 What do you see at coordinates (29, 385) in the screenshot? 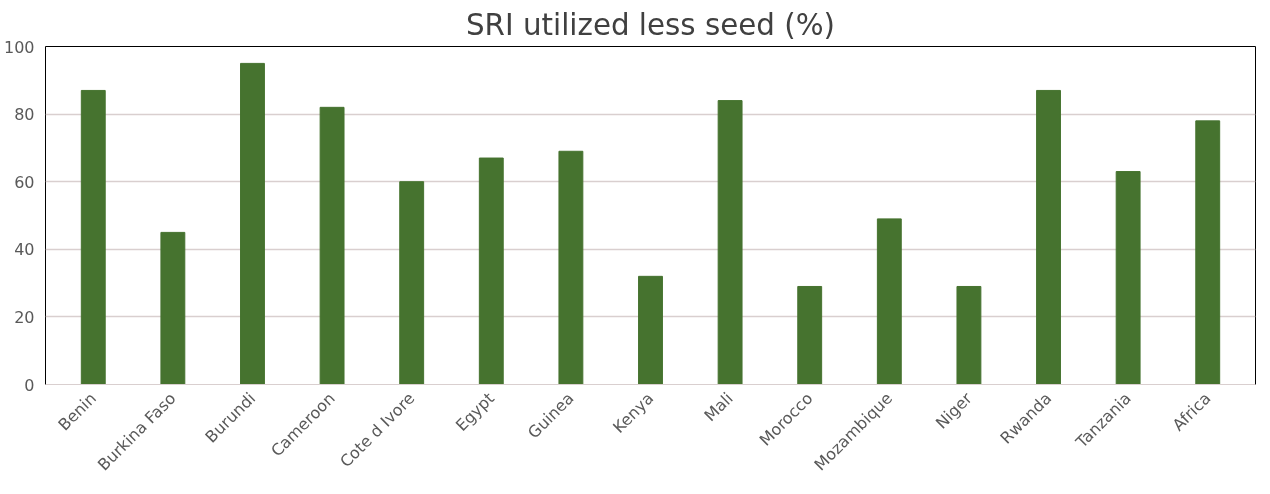
I see `y-tick-label: 0` at bounding box center [29, 385].